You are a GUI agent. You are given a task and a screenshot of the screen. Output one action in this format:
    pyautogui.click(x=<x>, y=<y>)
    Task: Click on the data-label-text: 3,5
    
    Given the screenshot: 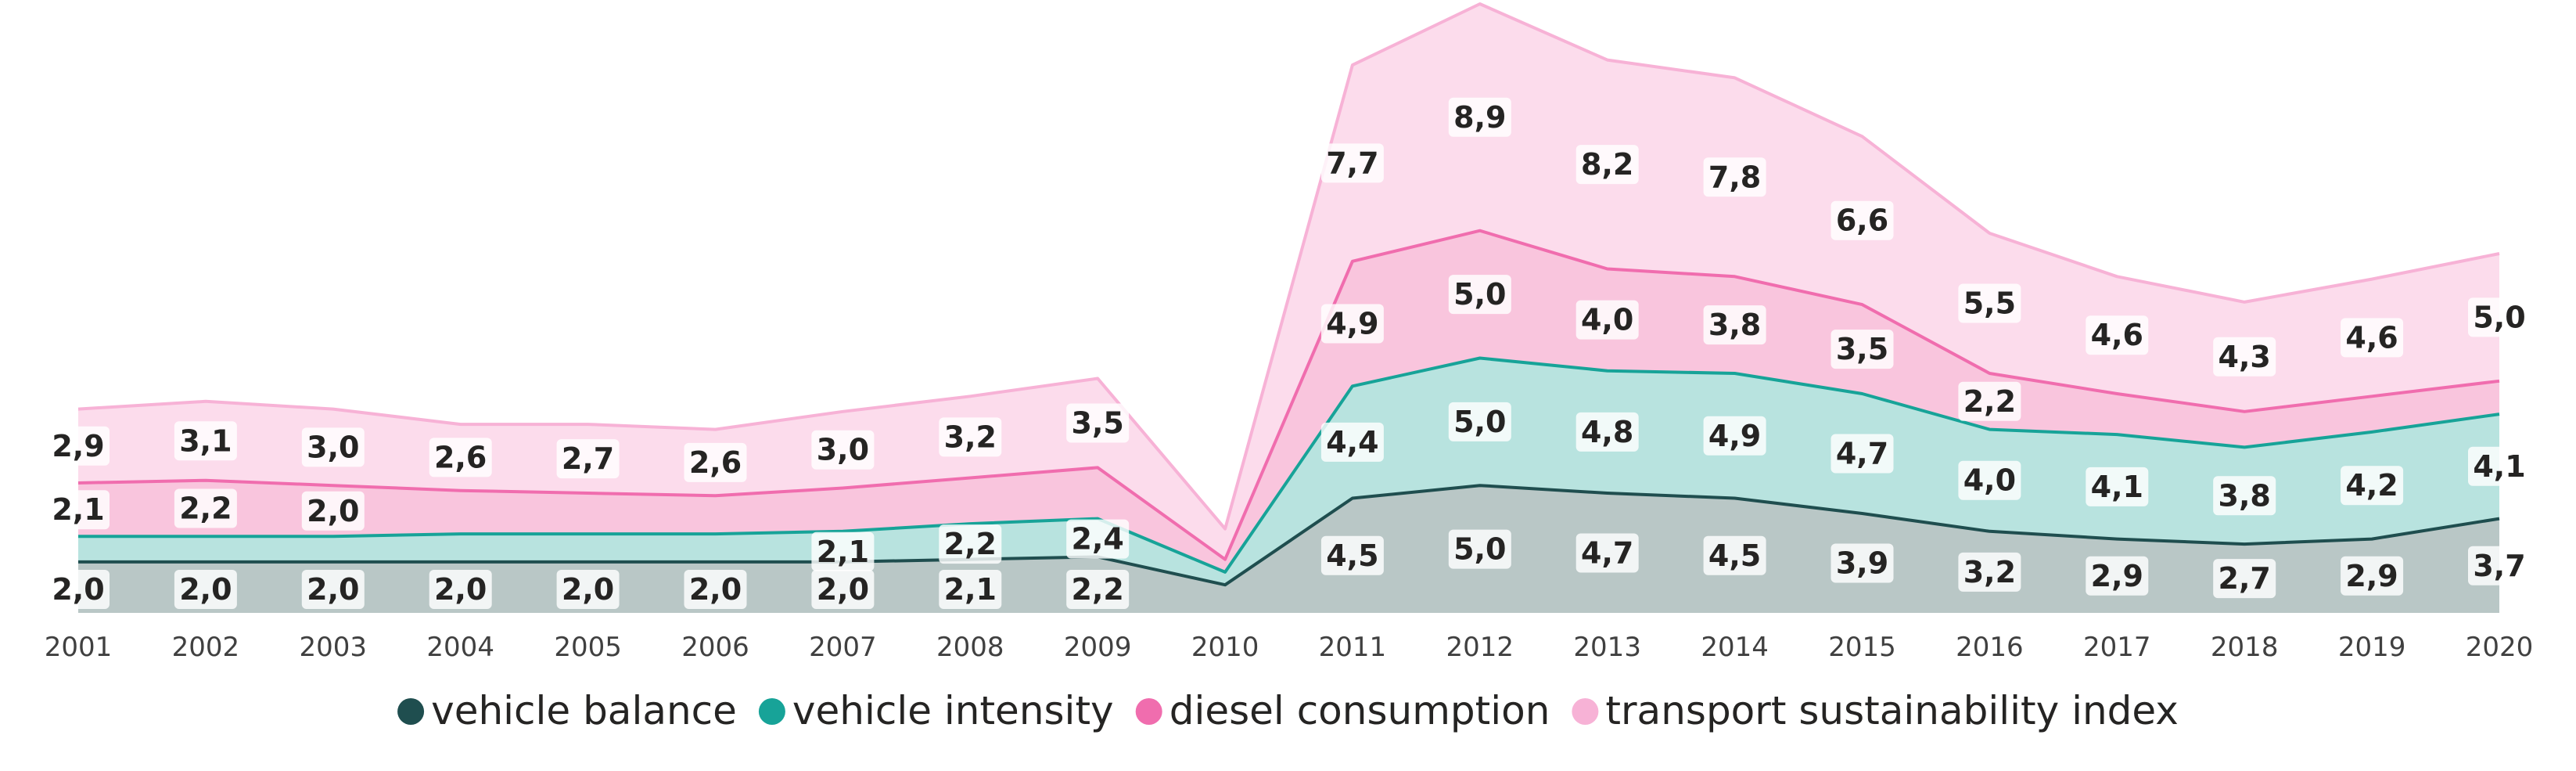 What is the action you would take?
    pyautogui.click(x=1098, y=423)
    